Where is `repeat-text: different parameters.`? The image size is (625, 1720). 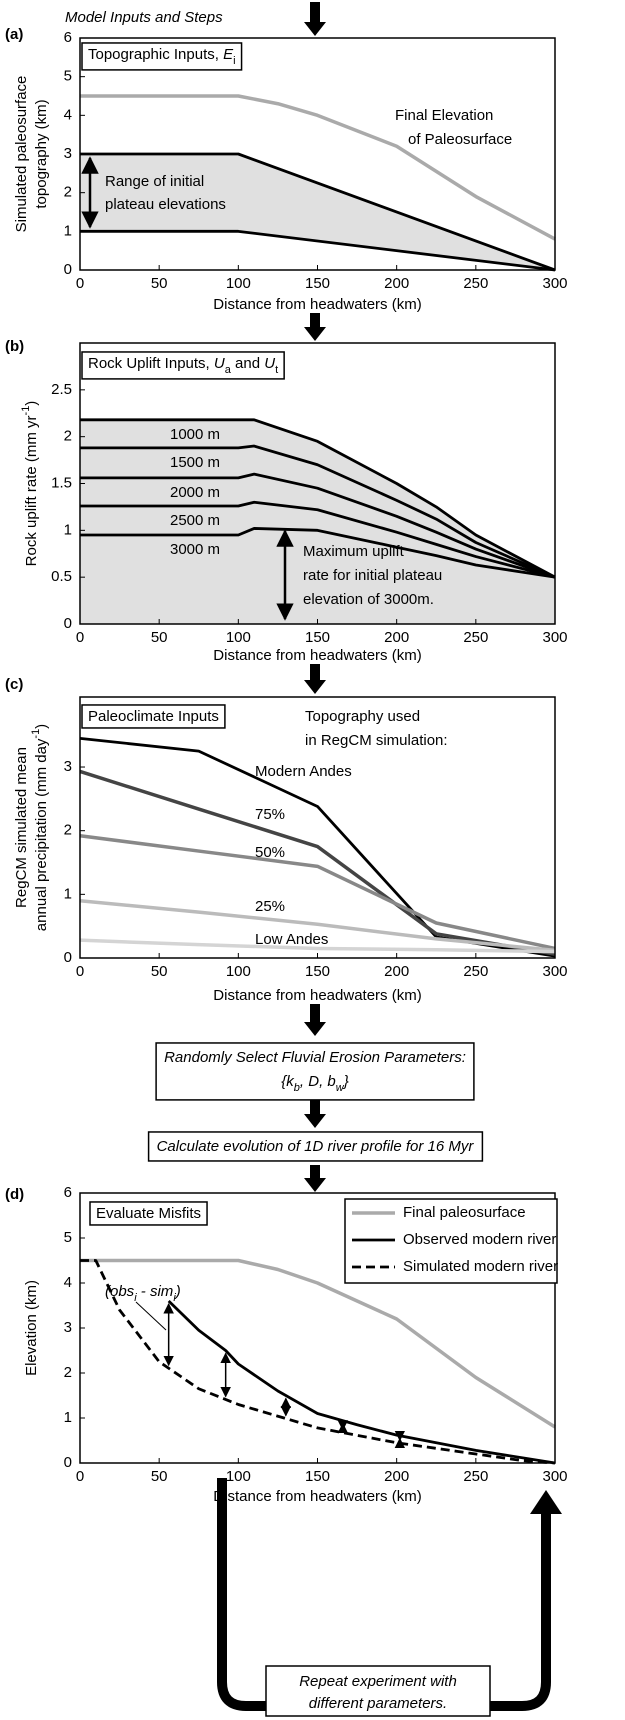
repeat-text: different parameters. is located at coordinates (378, 1703).